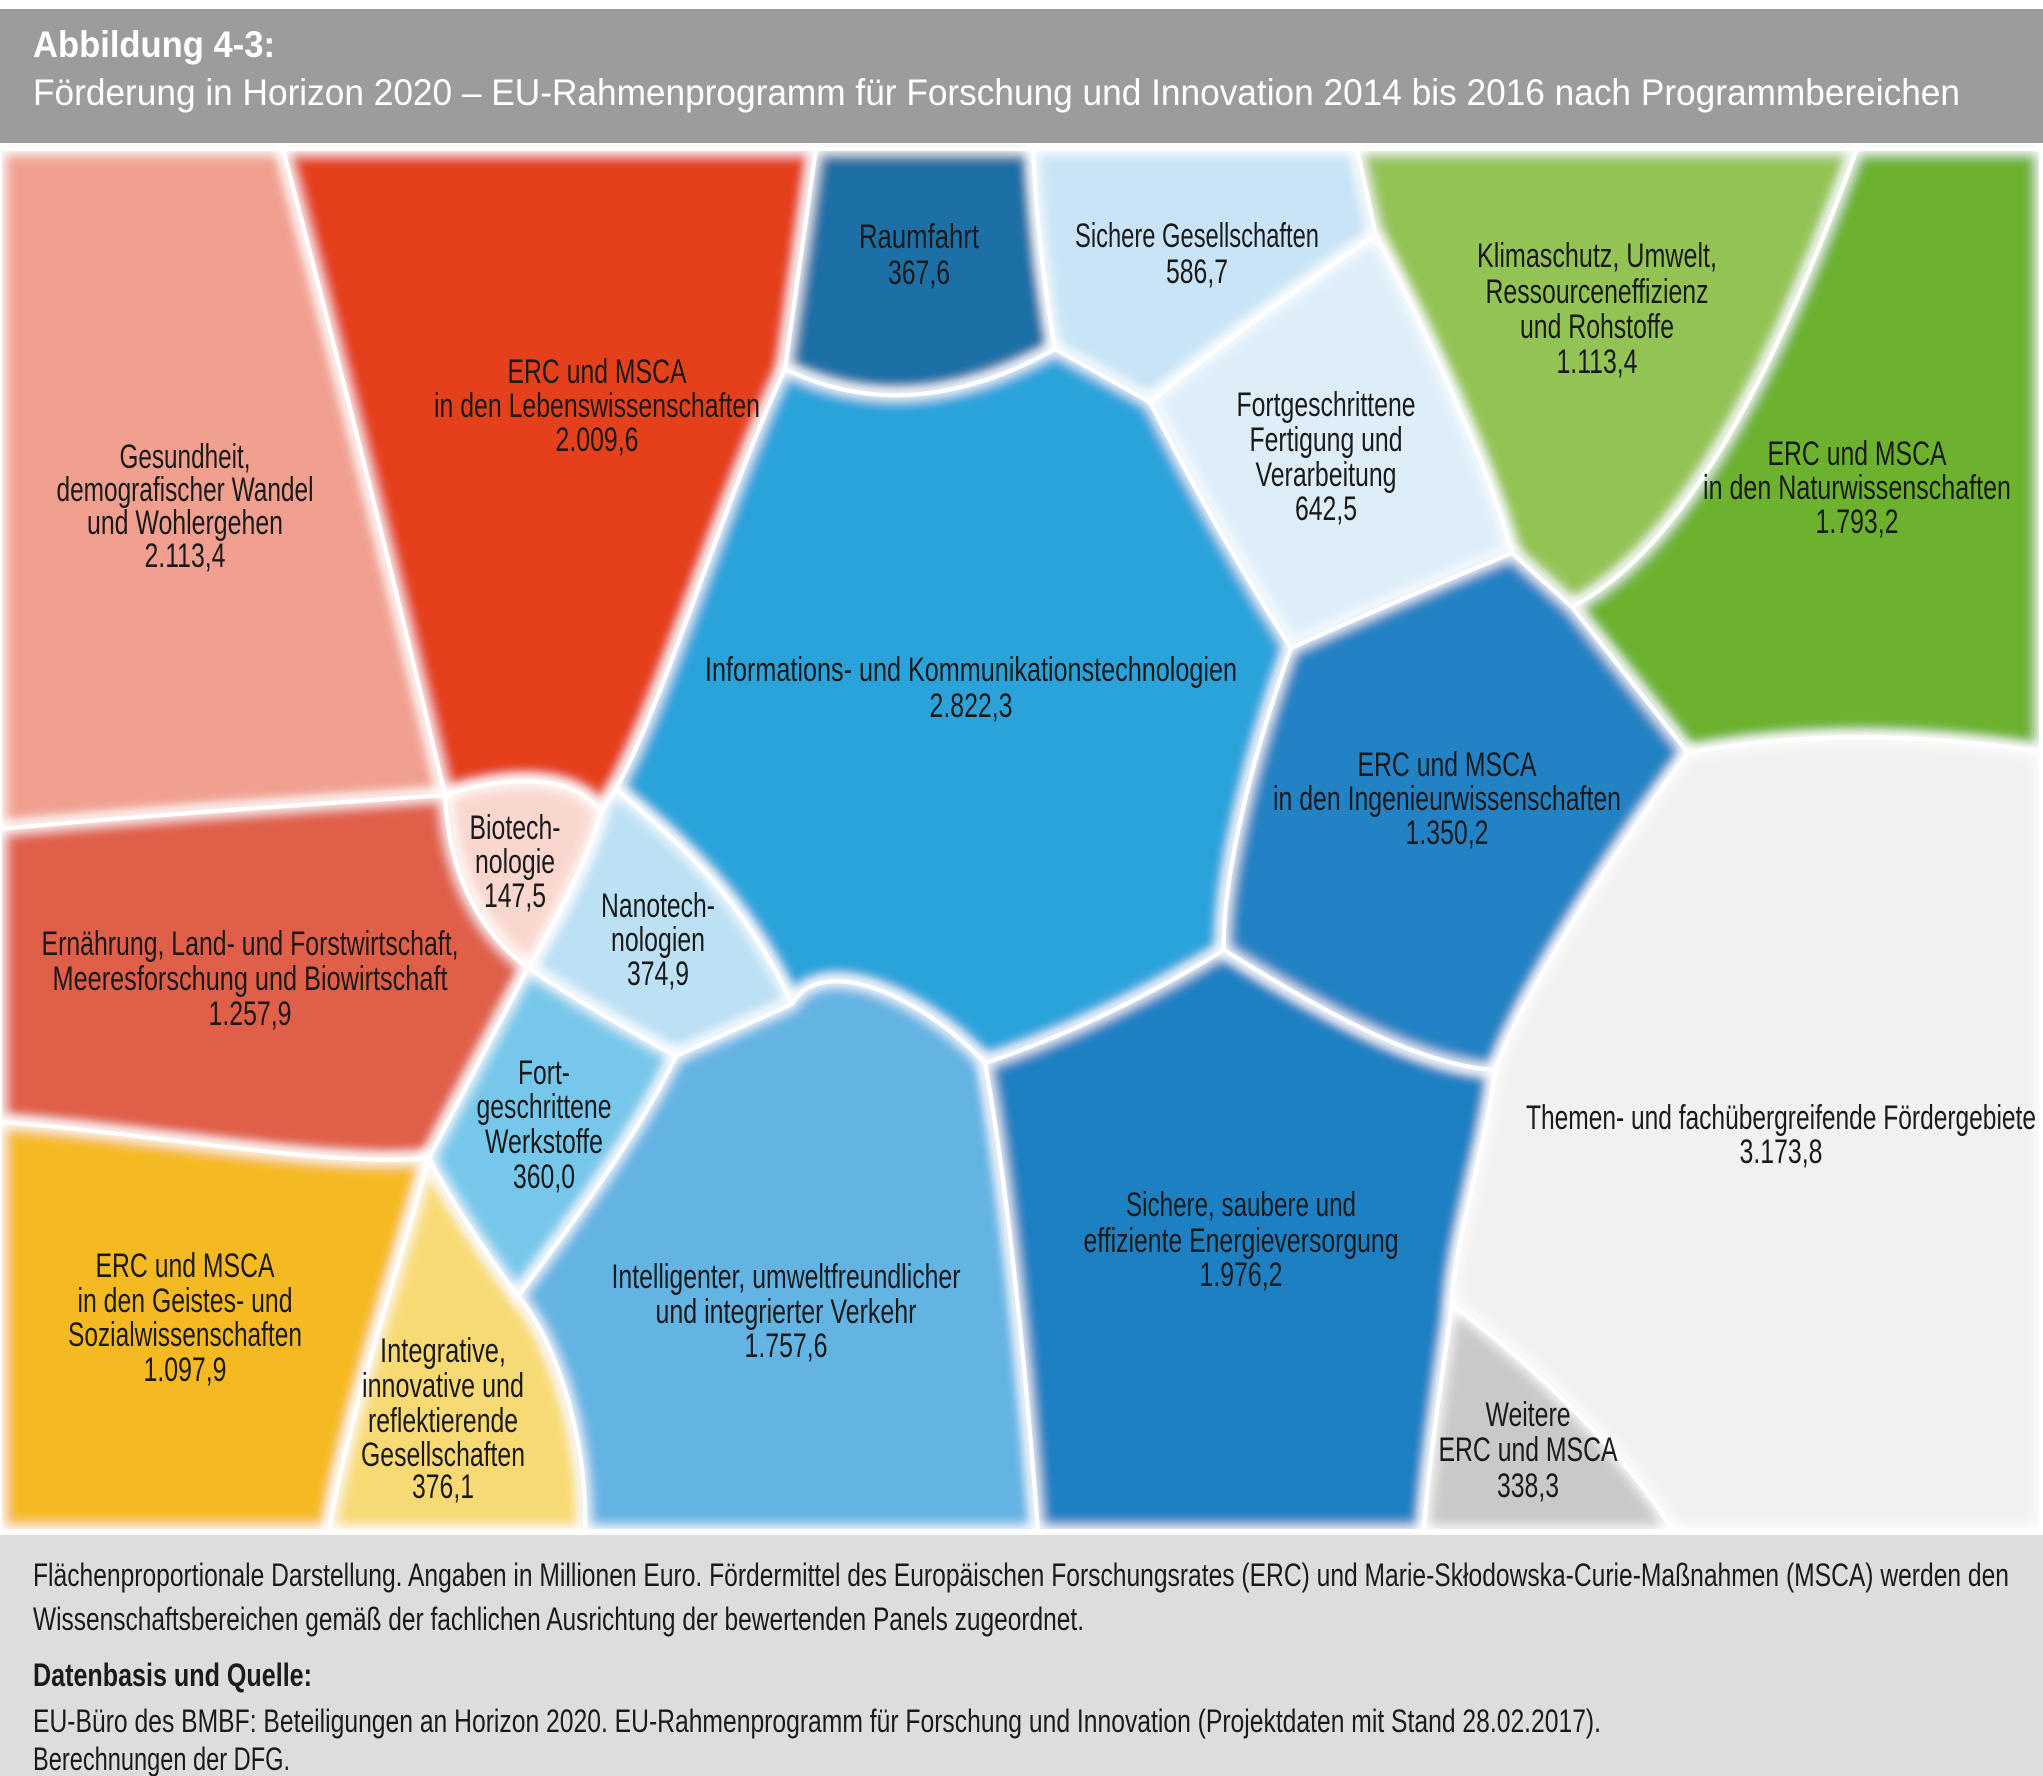  I want to click on svg-text: Verarbeitung, so click(1326, 475).